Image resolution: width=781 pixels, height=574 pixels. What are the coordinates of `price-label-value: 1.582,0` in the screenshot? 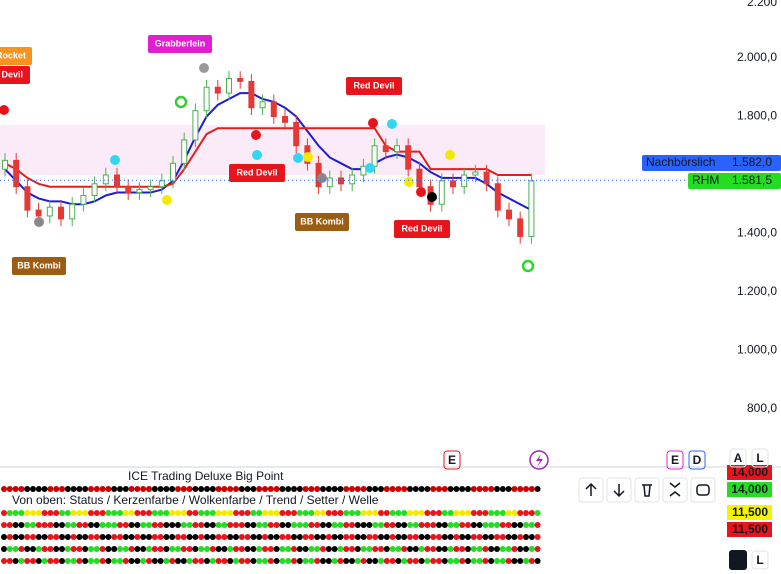 It's located at (752, 162).